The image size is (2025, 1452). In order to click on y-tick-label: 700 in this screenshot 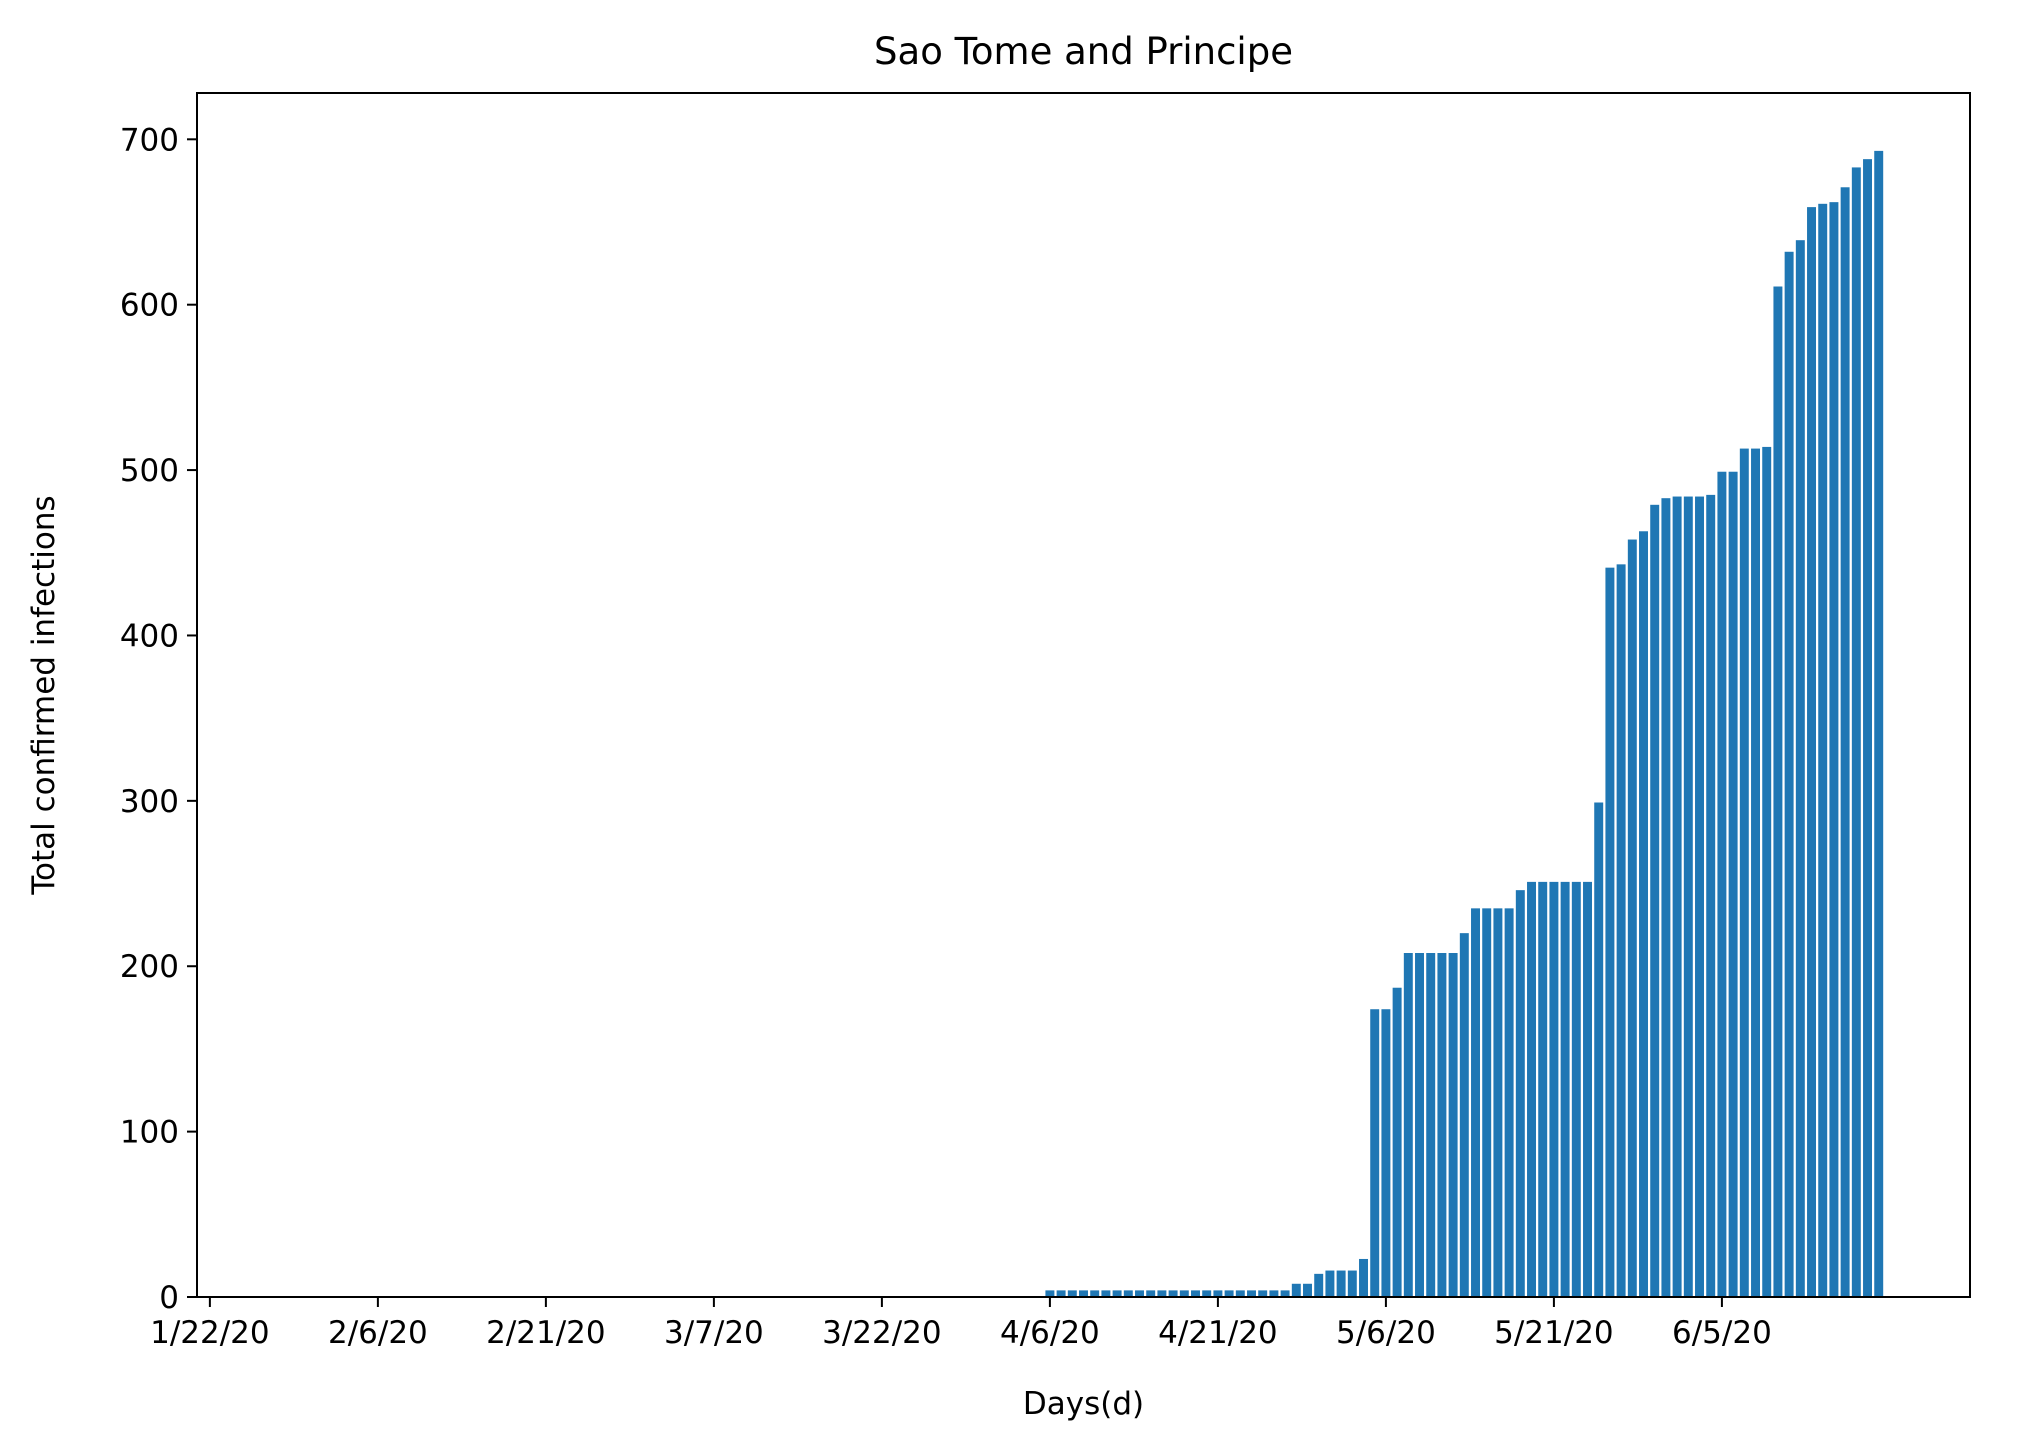, I will do `click(149, 140)`.